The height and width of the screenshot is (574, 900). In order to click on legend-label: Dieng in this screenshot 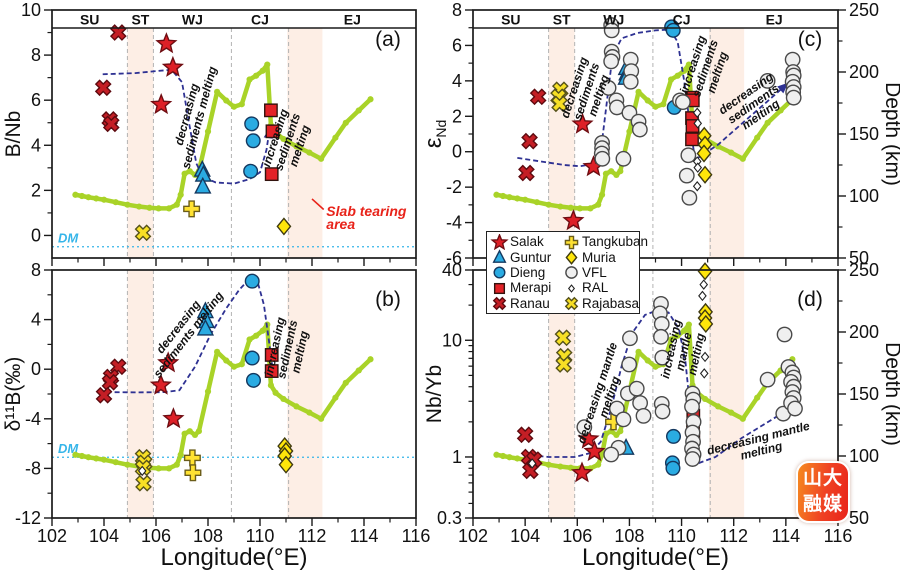, I will do `click(528, 272)`.